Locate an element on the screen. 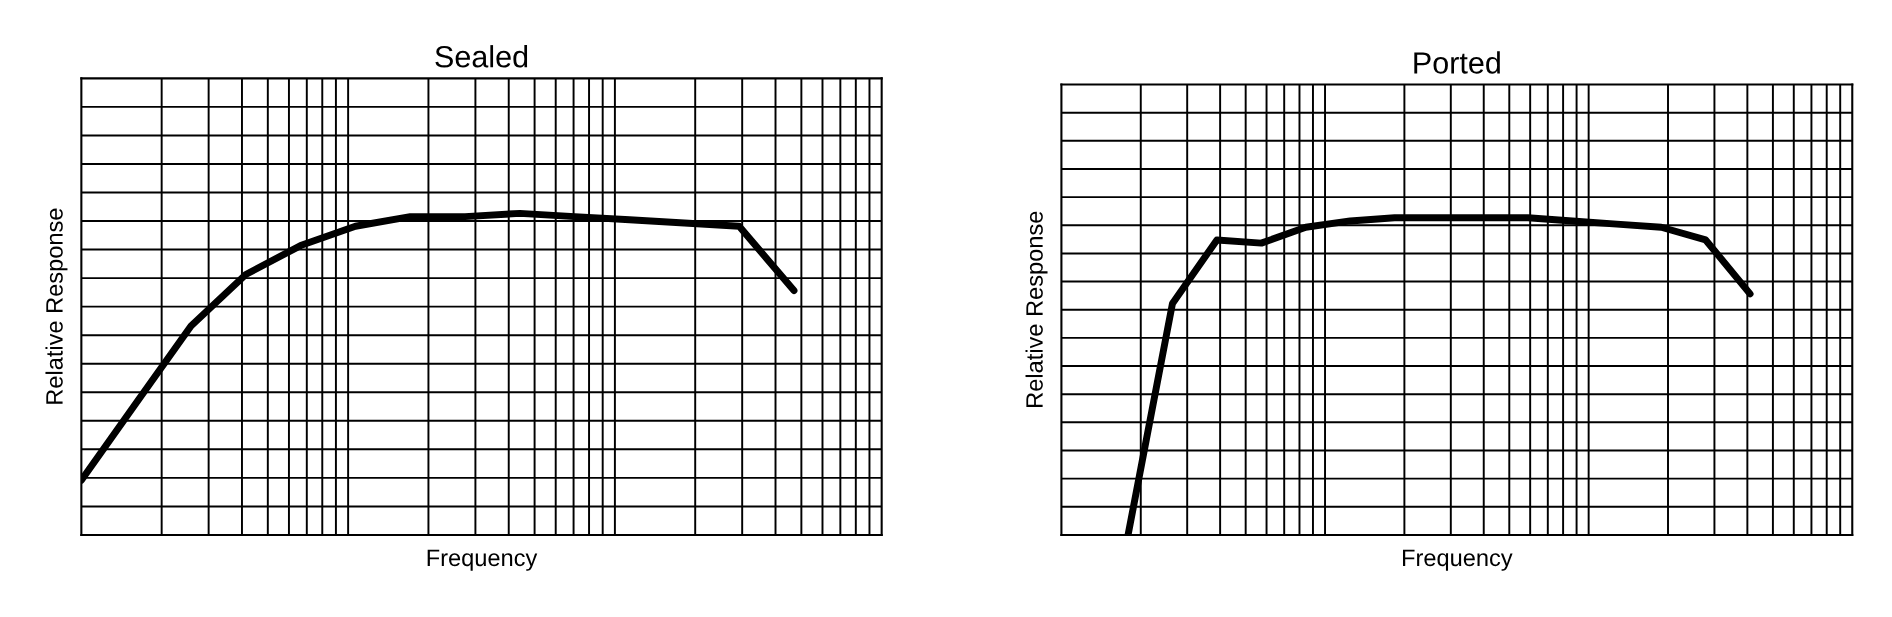  chart-title: Ported is located at coordinates (1457, 62).